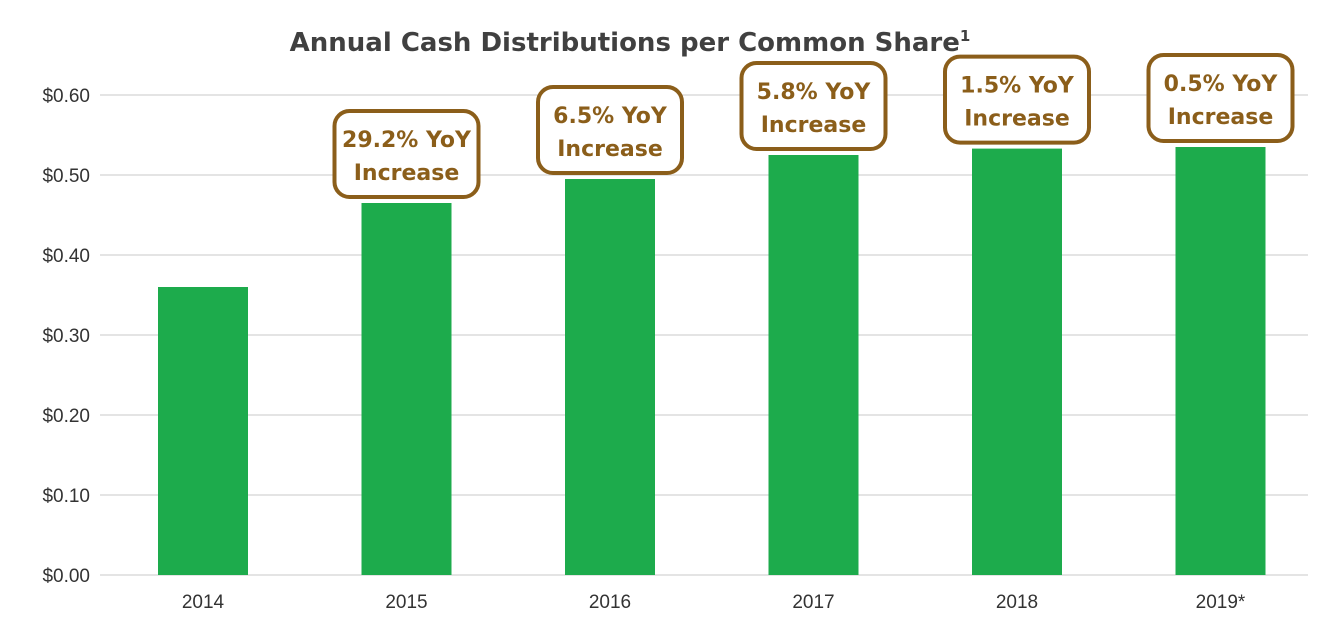  I want to click on annotation-line1: 1.5% YoY, so click(1017, 86).